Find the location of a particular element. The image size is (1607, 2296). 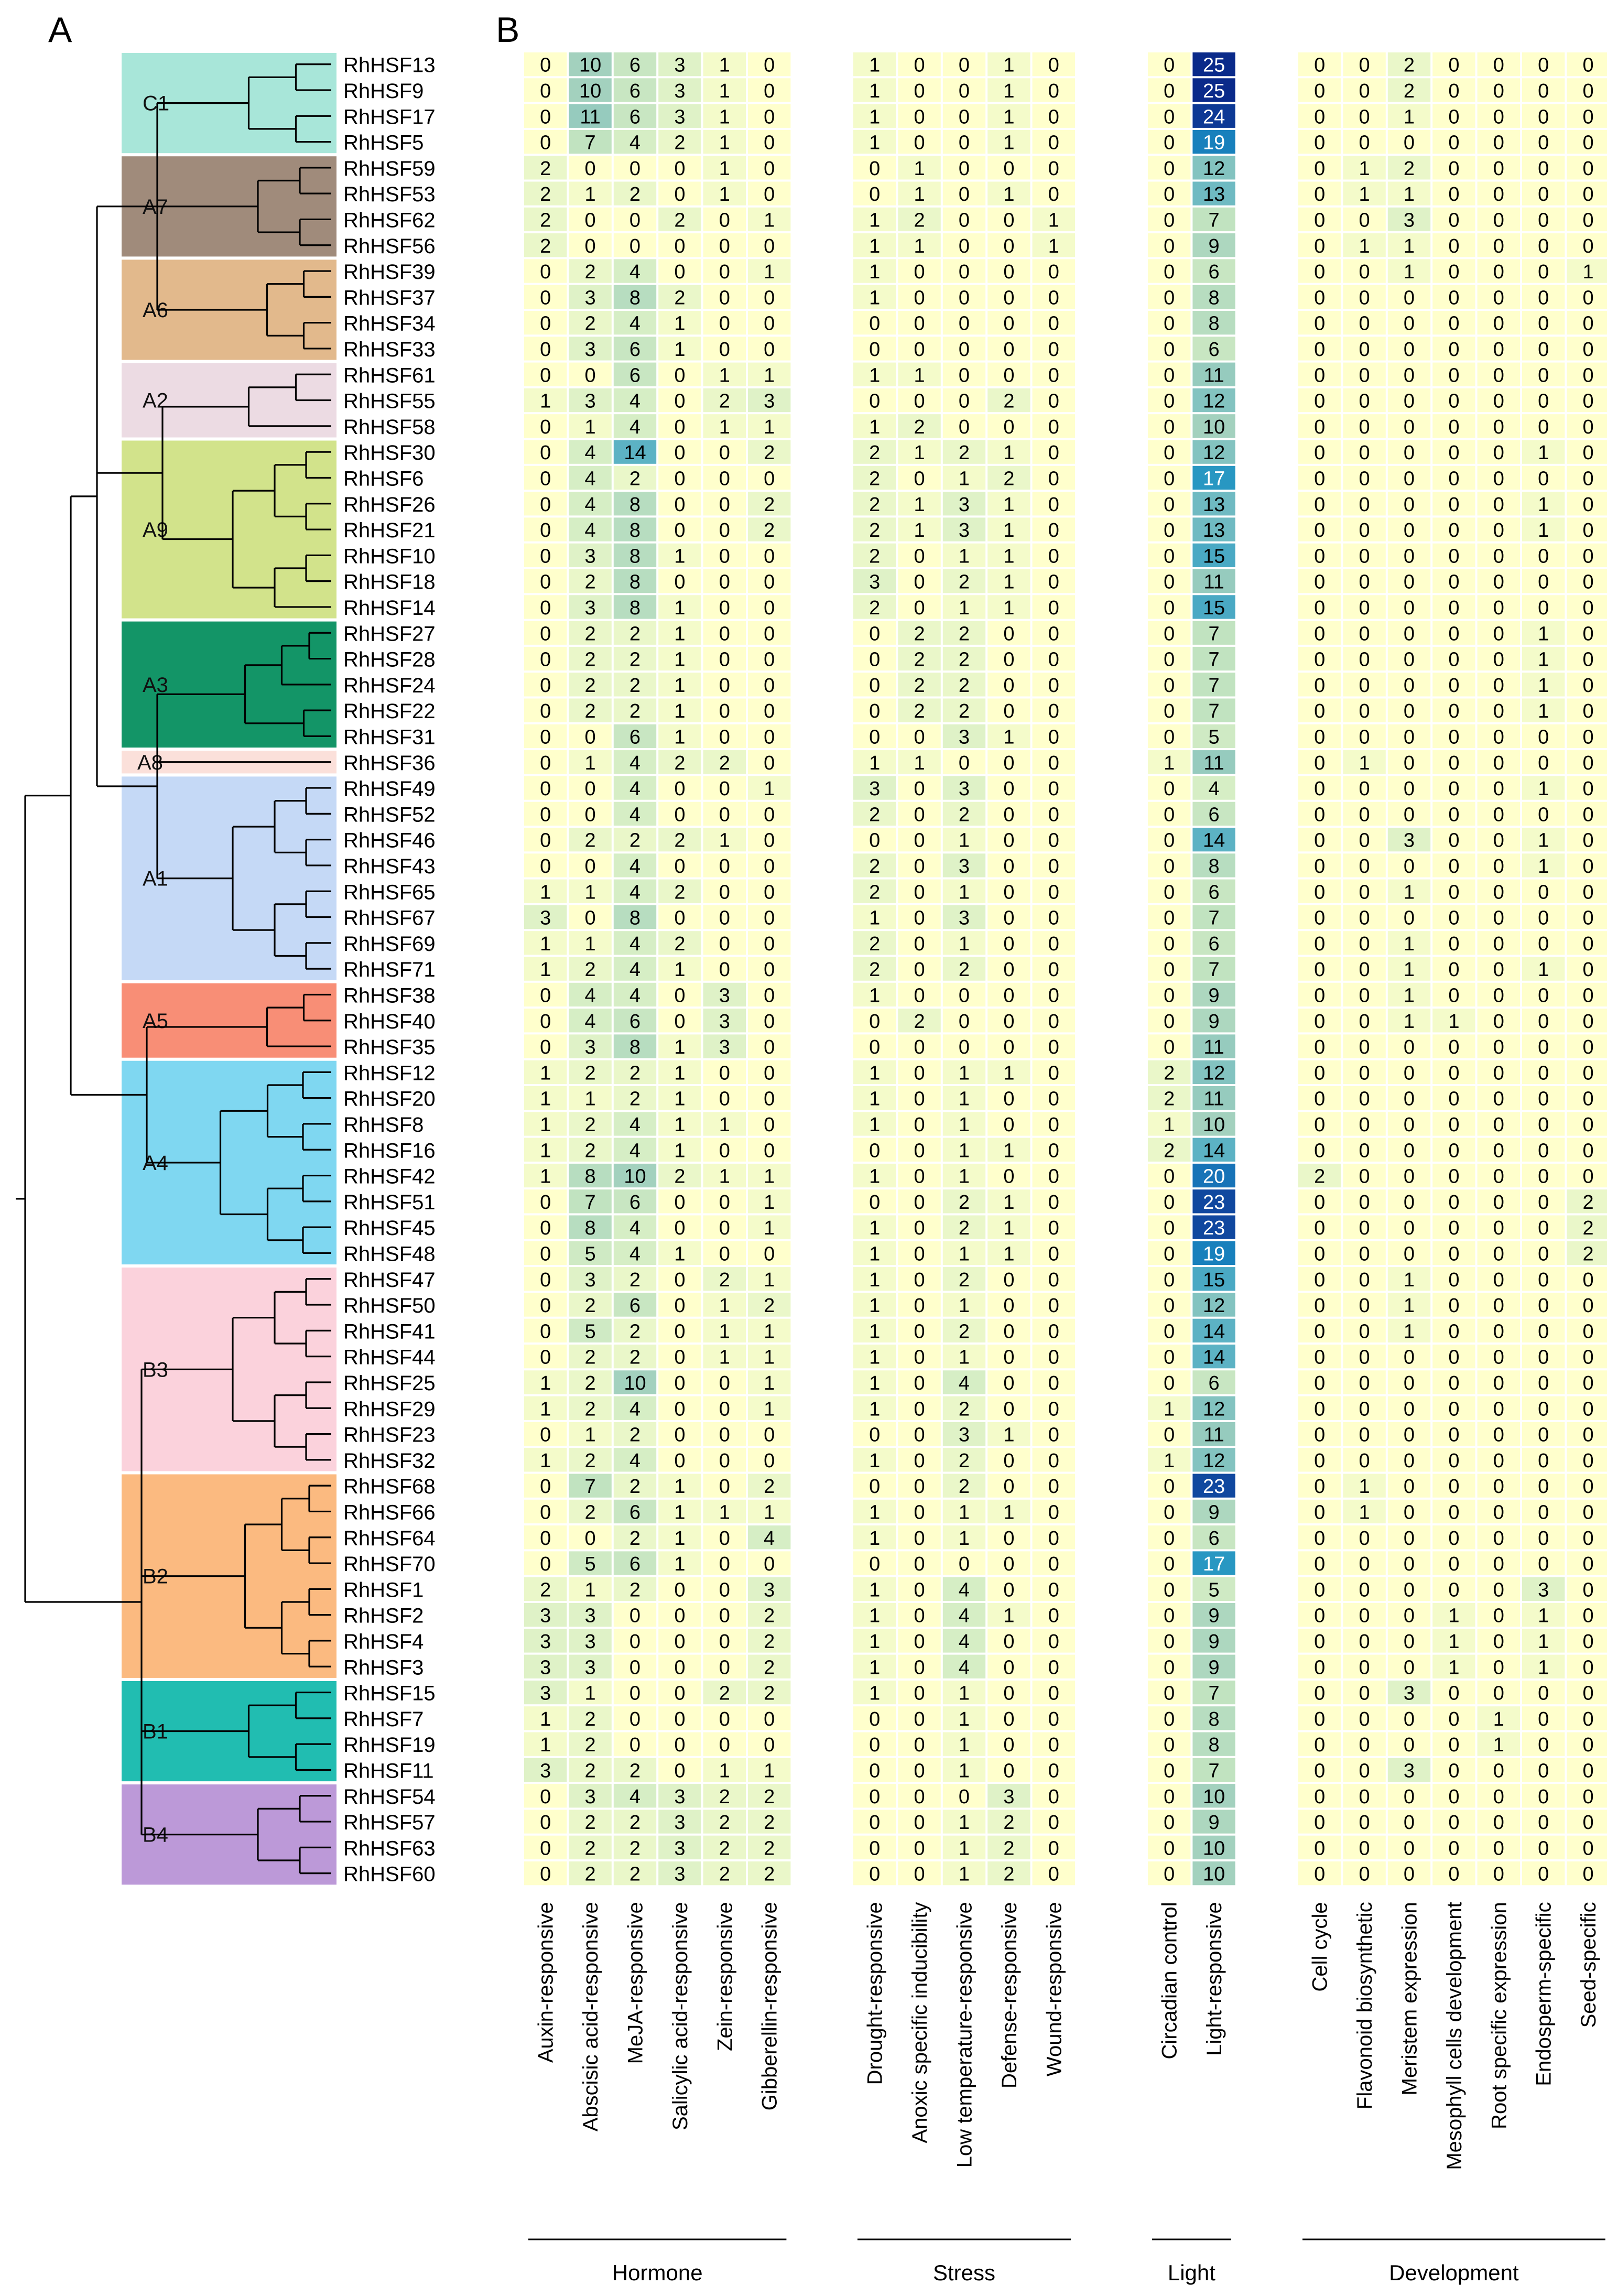

subfamily-label-a3: A3 is located at coordinates (156, 685).